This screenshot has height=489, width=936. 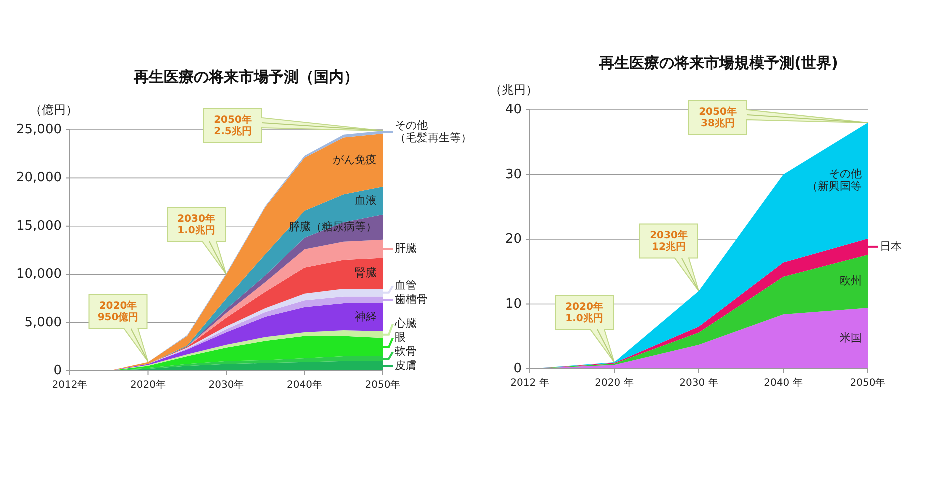 I want to click on x-tick-label: 2030年, so click(x=226, y=385).